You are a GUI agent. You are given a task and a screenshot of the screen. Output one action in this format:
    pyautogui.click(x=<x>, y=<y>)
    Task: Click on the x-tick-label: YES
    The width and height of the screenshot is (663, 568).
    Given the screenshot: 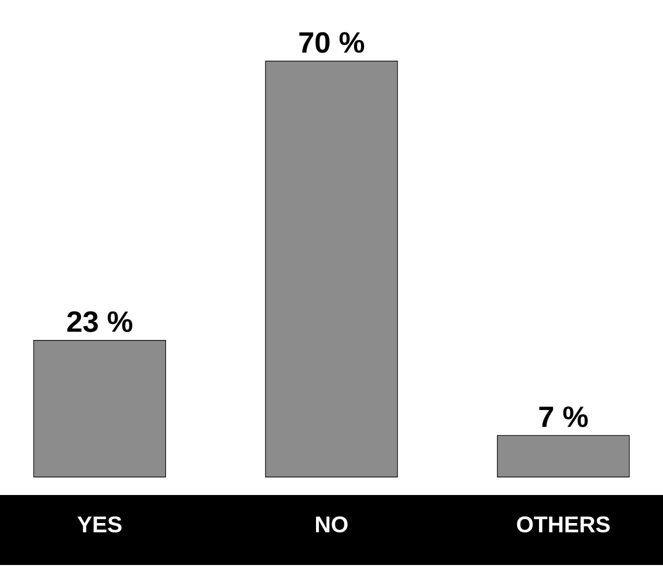 What is the action you would take?
    pyautogui.click(x=99, y=524)
    